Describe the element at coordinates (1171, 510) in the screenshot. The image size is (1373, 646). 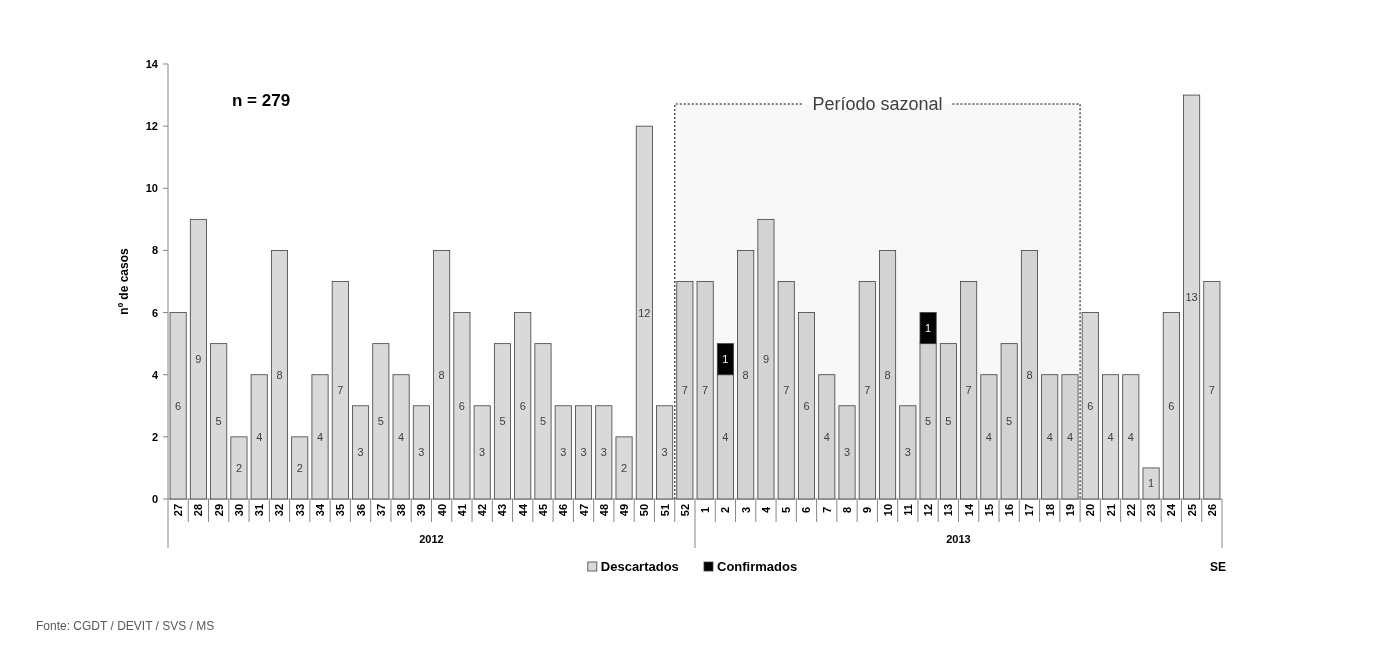
I see `x-tick-label: 24` at that location.